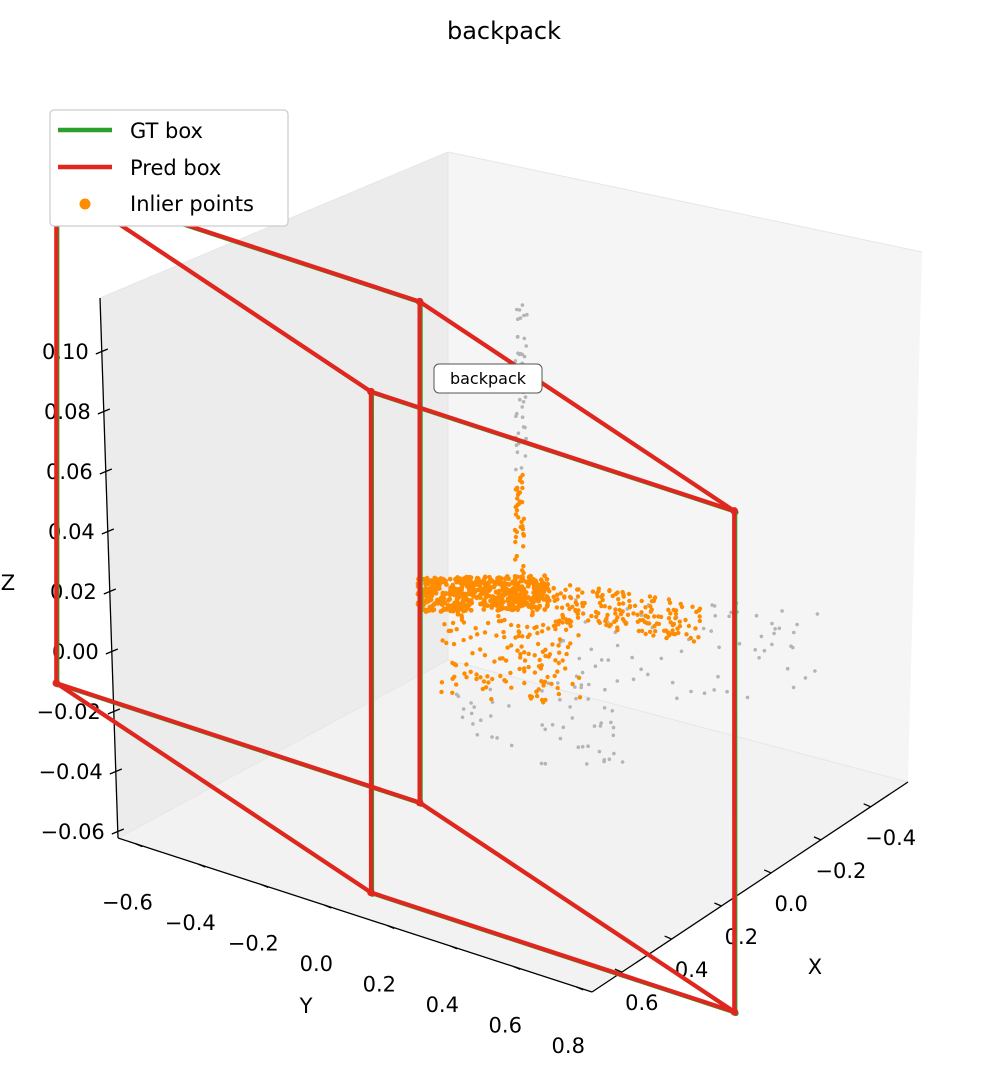 The width and height of the screenshot is (1007, 1067). What do you see at coordinates (169, 168) in the screenshot?
I see `legend-frame` at bounding box center [169, 168].